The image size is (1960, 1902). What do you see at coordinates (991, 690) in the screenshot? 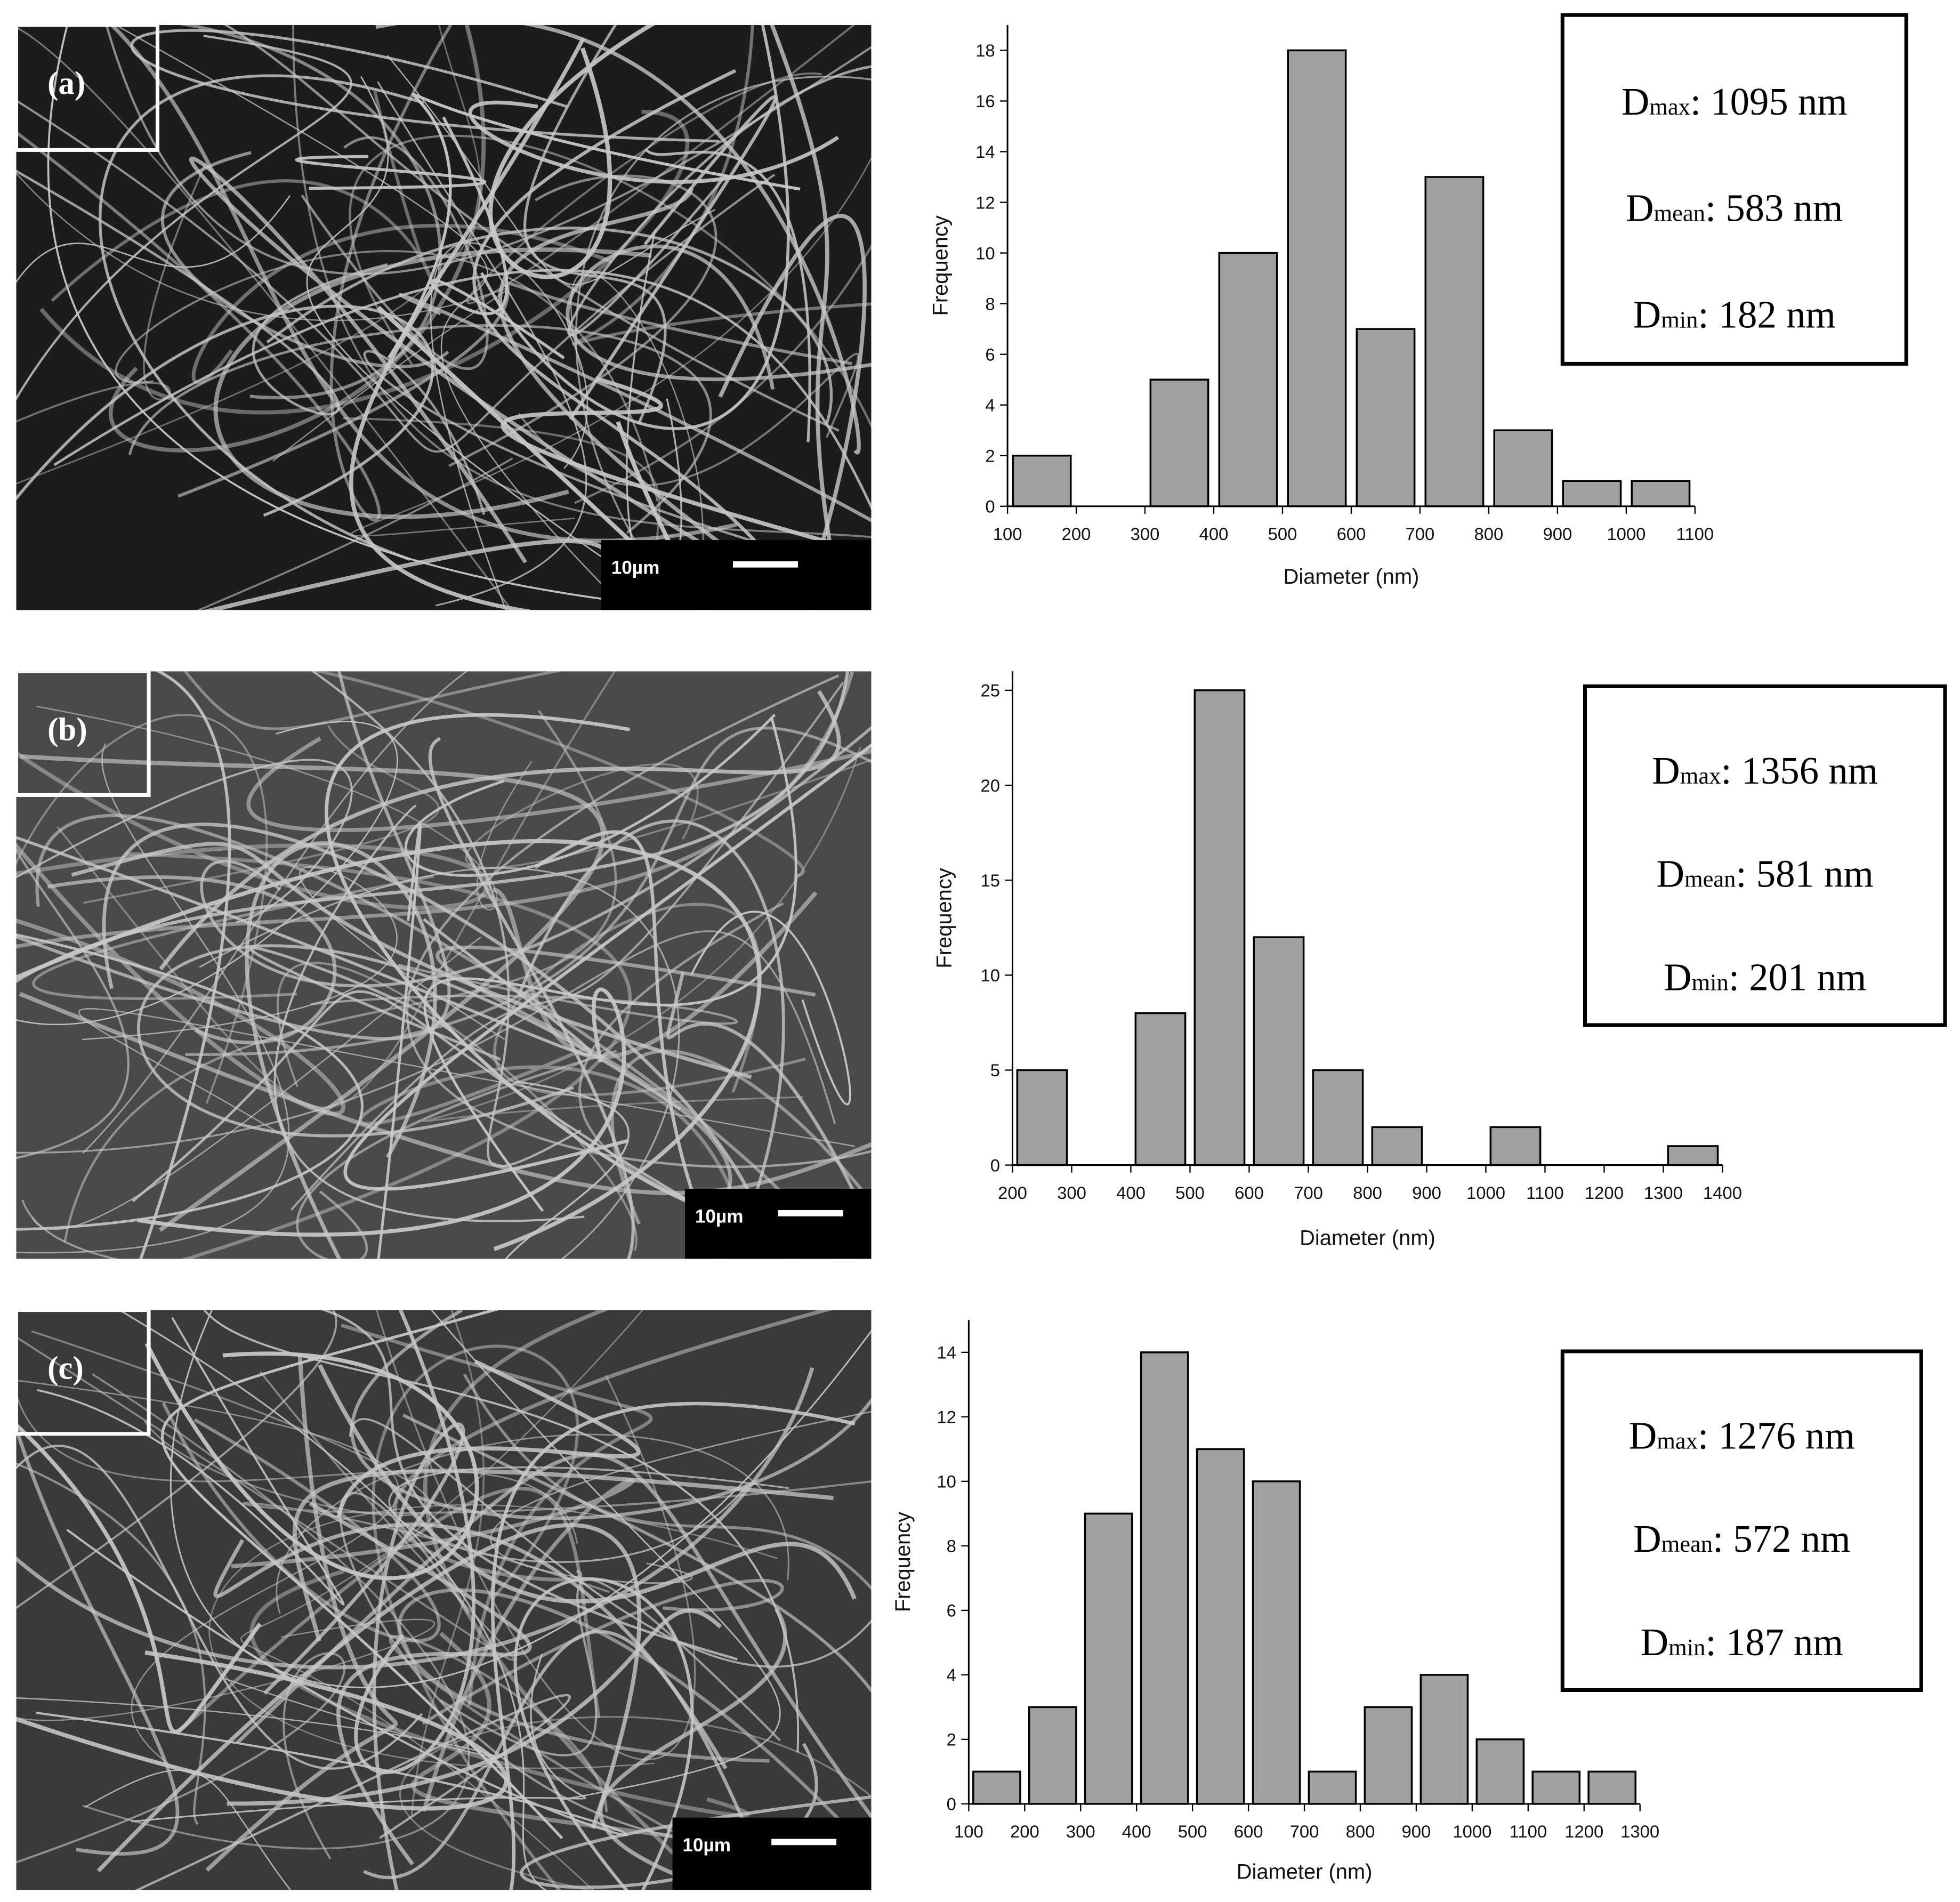
I see `y-tick-label: 25` at bounding box center [991, 690].